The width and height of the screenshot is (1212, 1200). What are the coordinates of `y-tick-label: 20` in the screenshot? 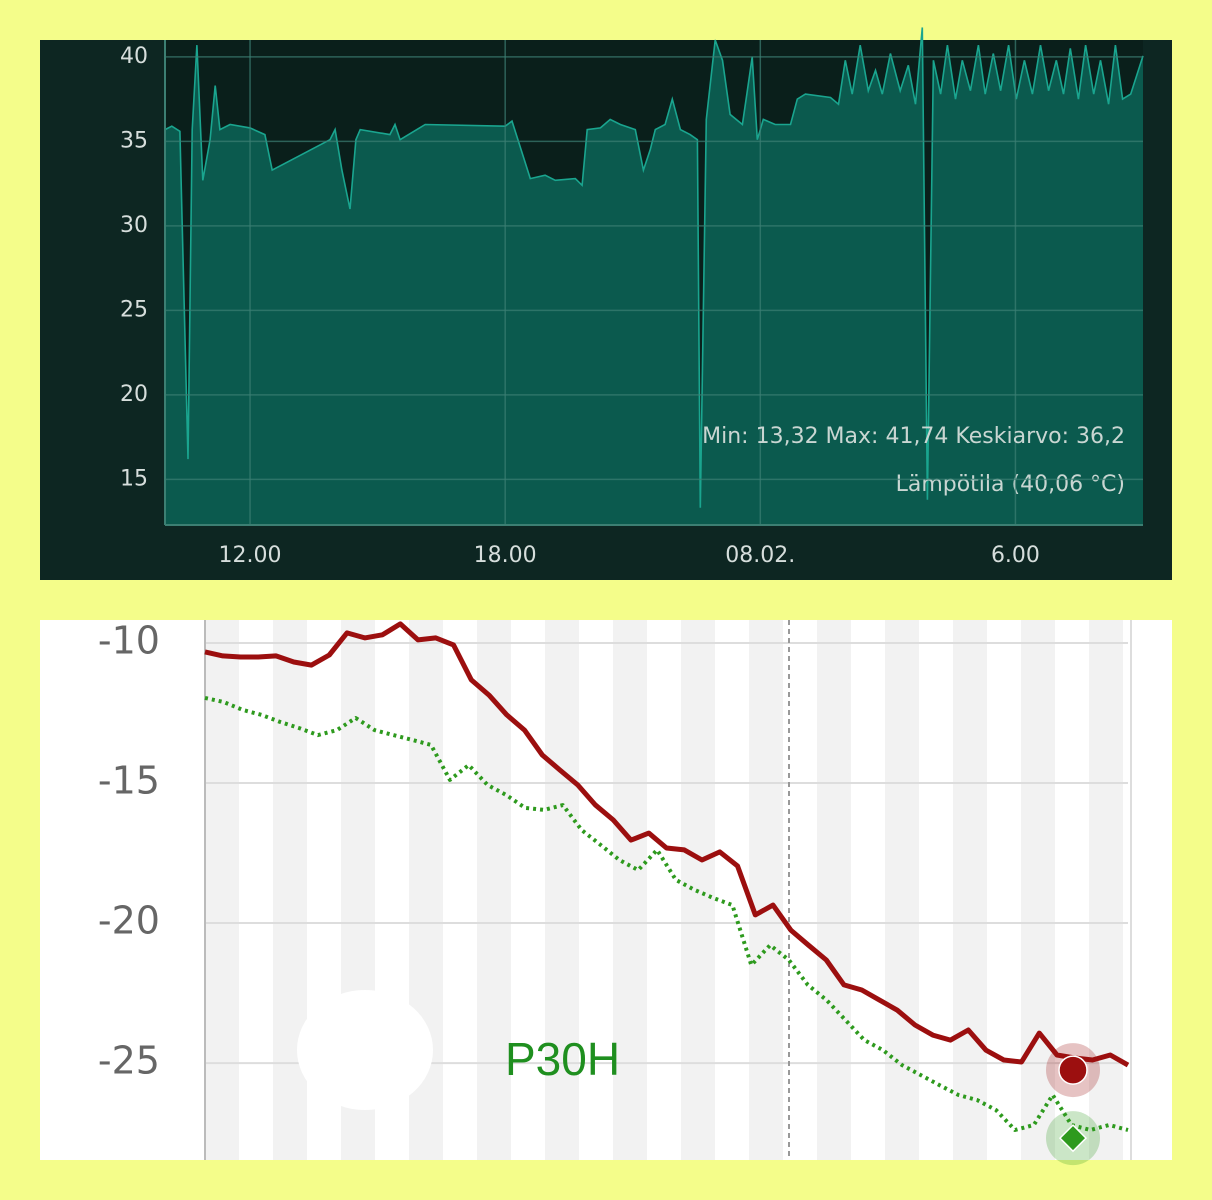 It's located at (134, 394).